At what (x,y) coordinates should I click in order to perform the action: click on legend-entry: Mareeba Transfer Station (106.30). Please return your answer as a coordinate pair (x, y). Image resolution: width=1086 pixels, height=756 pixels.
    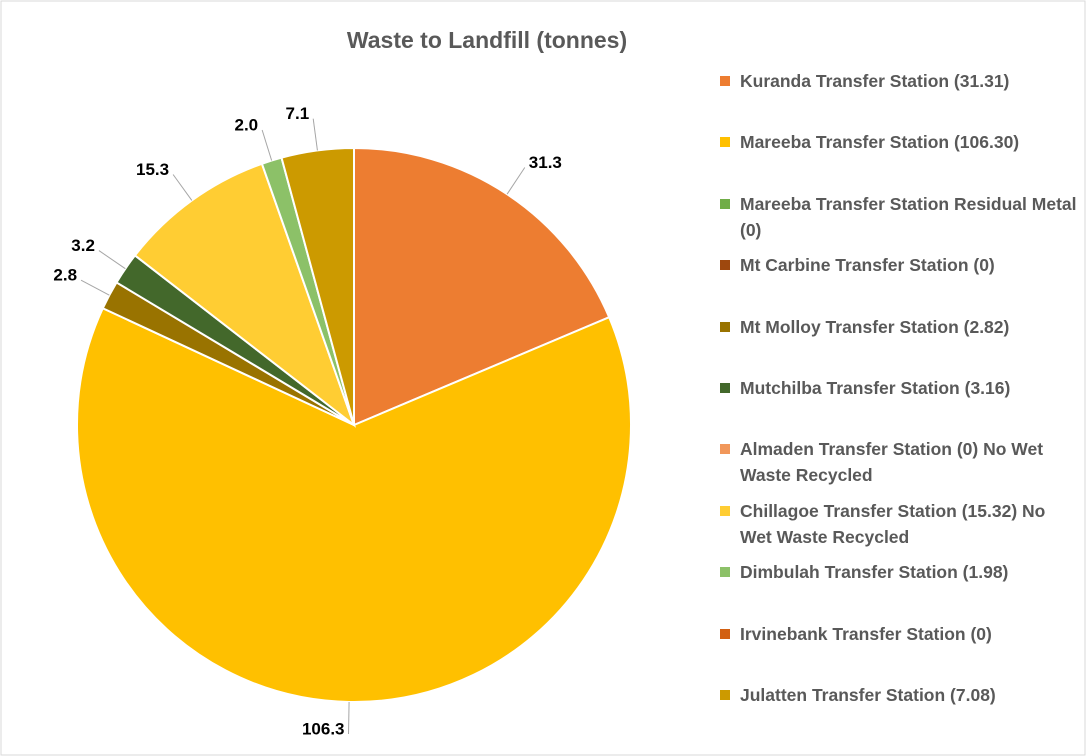
    Looking at the image, I should click on (901, 159).